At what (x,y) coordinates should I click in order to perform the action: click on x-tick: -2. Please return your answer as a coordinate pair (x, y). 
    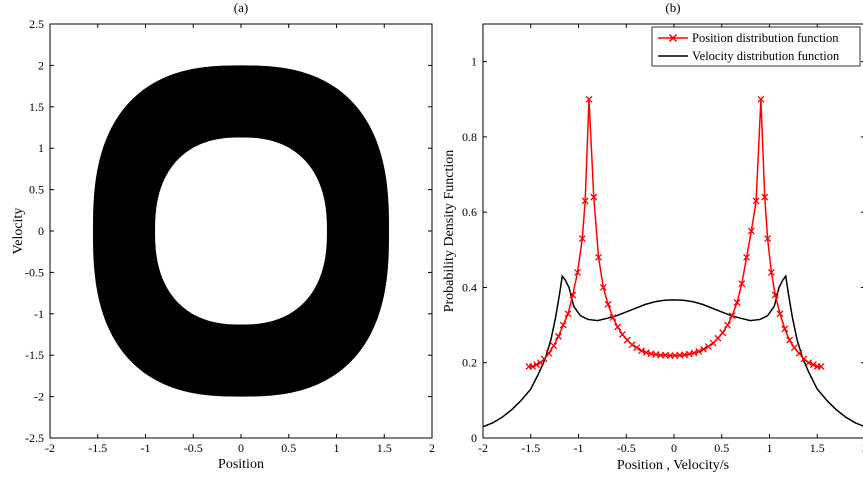
    Looking at the image, I should click on (483, 239).